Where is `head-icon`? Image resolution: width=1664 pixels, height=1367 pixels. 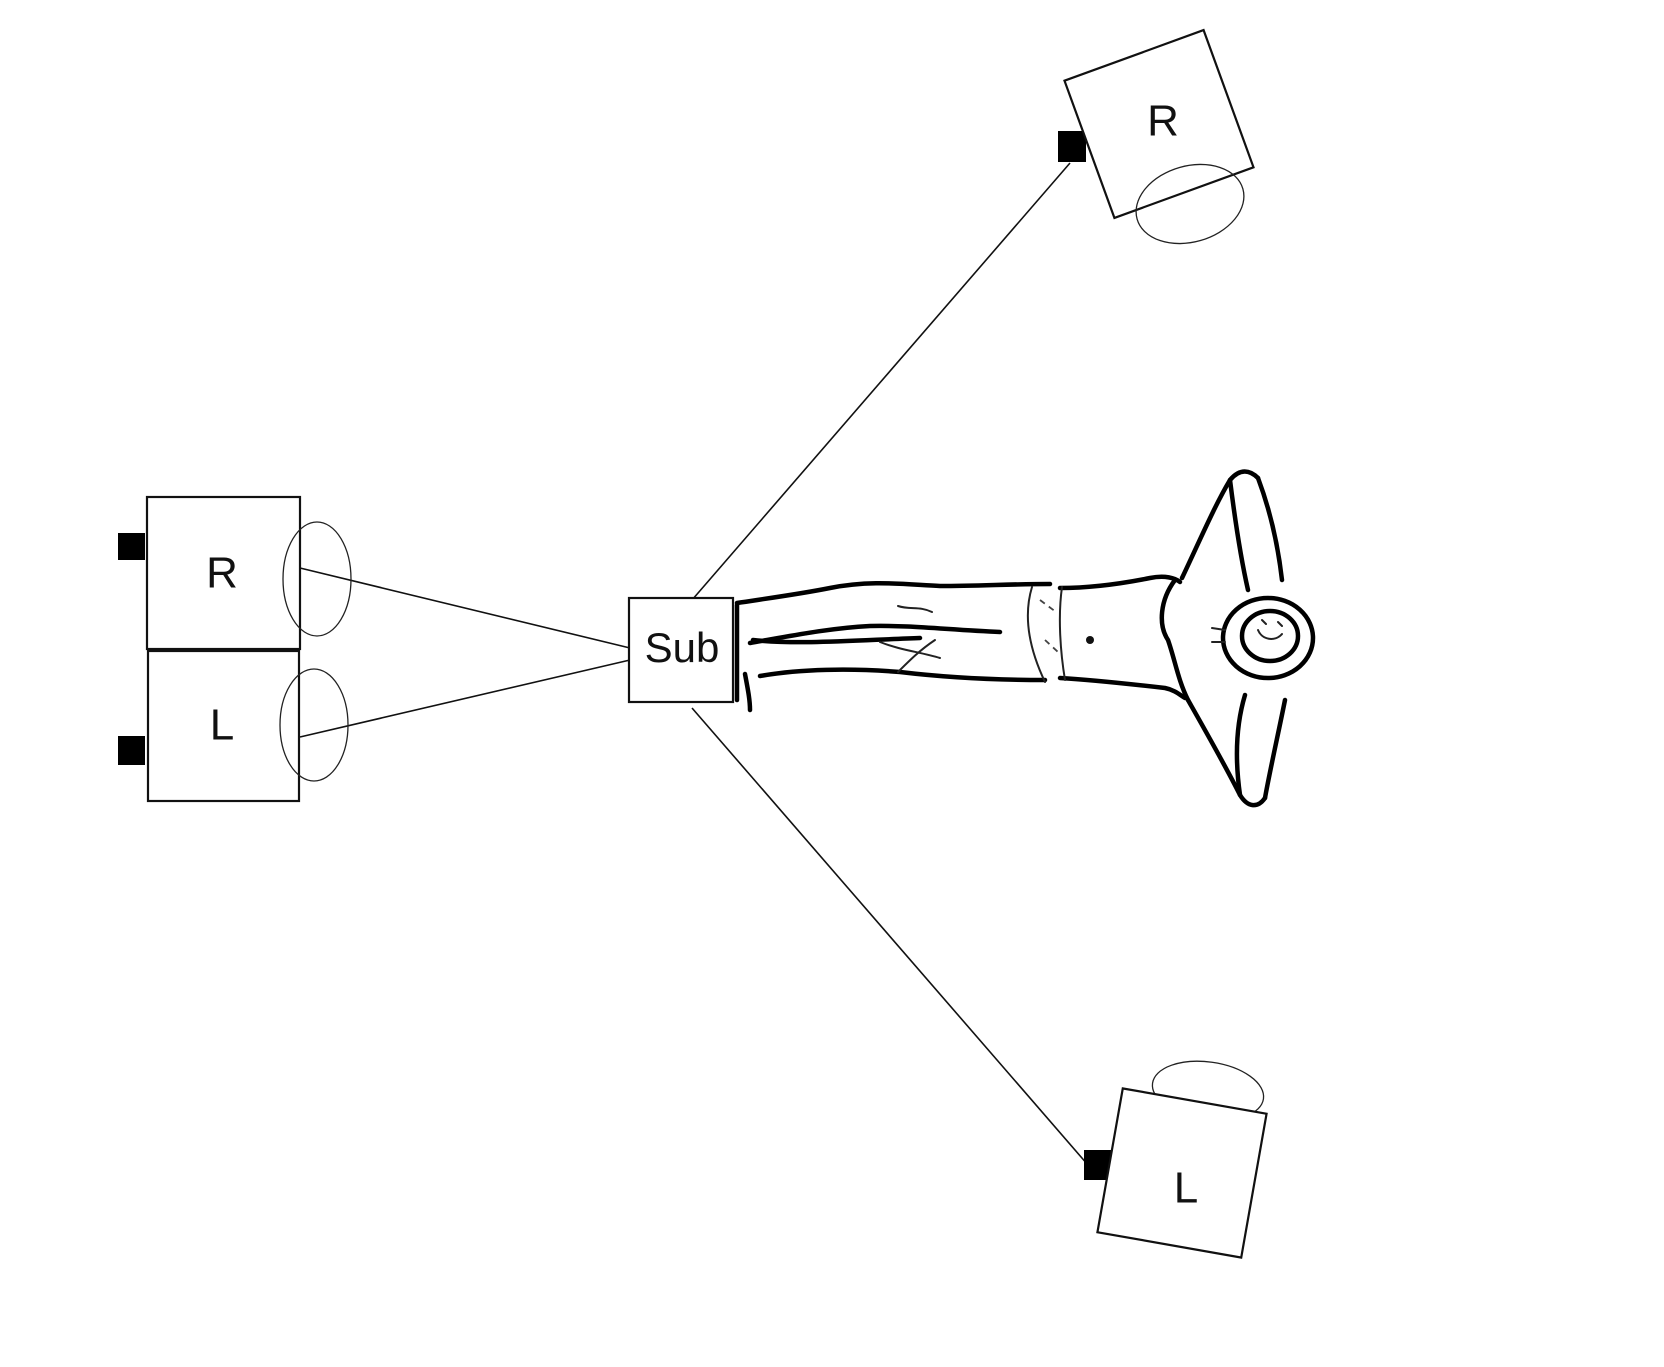 head-icon is located at coordinates (1268, 638).